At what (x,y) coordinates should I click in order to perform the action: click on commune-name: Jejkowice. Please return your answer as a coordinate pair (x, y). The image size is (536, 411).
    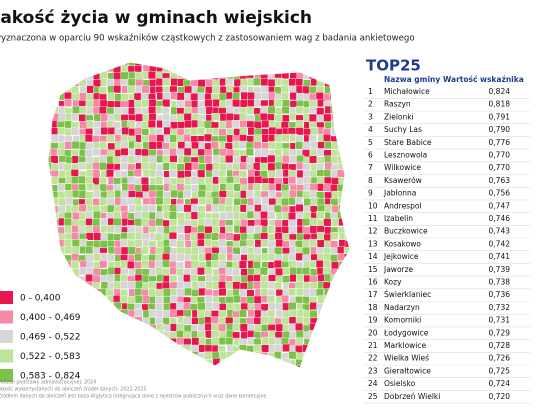
    Looking at the image, I should click on (401, 256).